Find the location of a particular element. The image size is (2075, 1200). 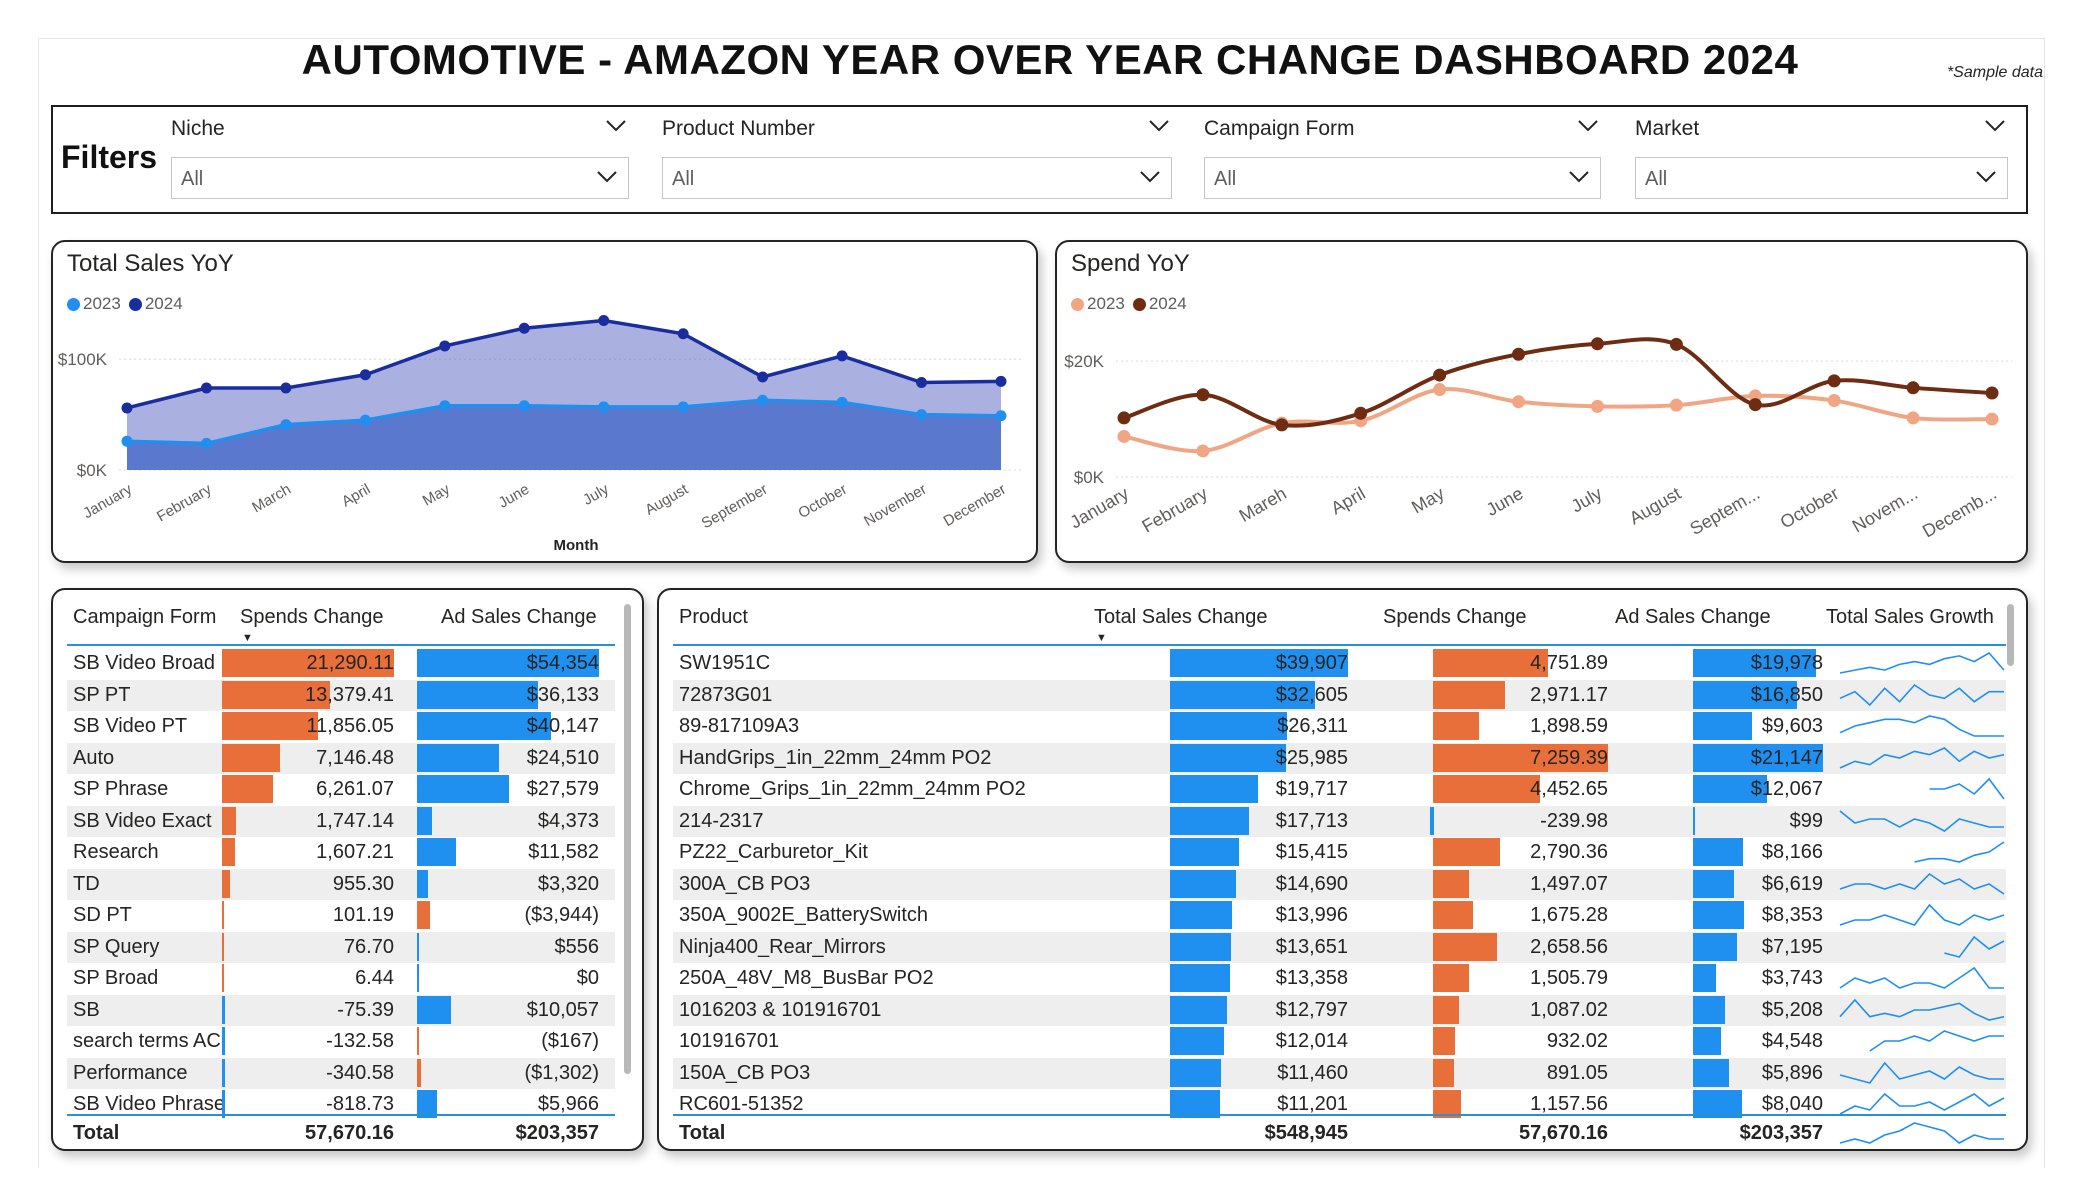

market-dropdown: All is located at coordinates (1821, 178).